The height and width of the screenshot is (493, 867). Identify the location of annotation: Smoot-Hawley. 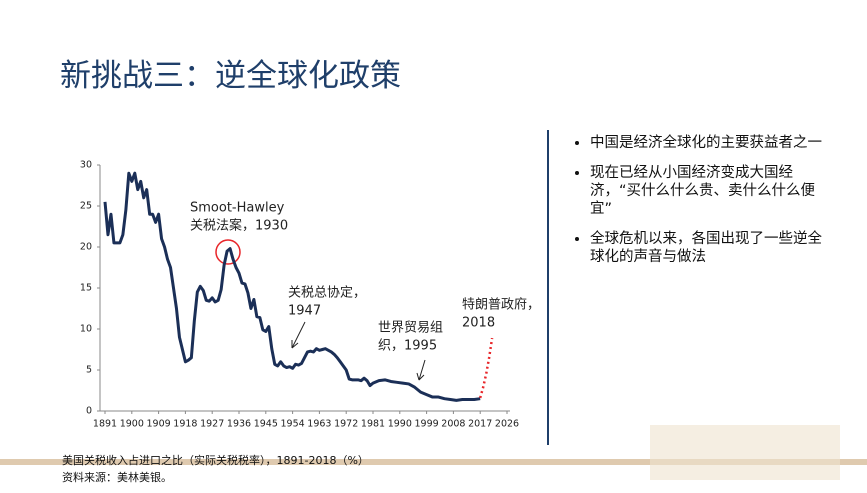
(237, 208).